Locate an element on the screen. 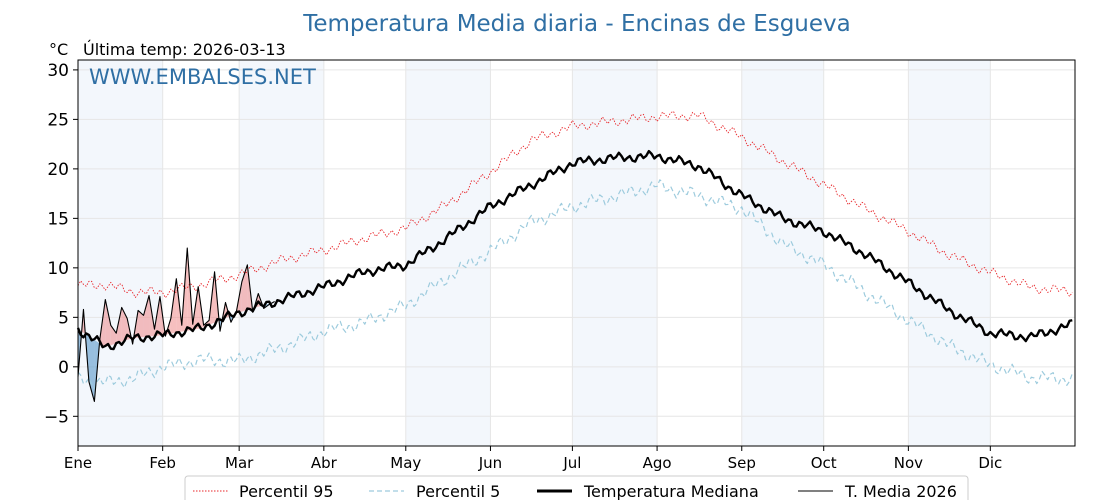  x-tick-label: Ago is located at coordinates (657, 463).